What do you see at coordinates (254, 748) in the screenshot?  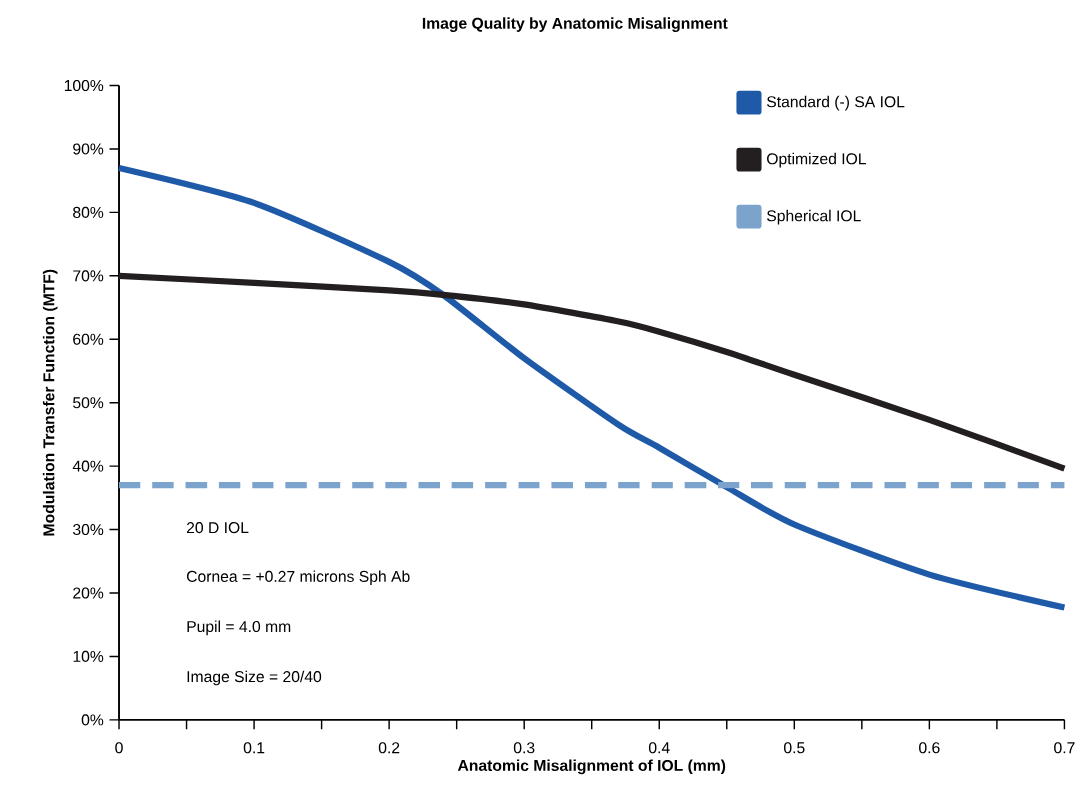 I see `x-tick-label: 0.1` at bounding box center [254, 748].